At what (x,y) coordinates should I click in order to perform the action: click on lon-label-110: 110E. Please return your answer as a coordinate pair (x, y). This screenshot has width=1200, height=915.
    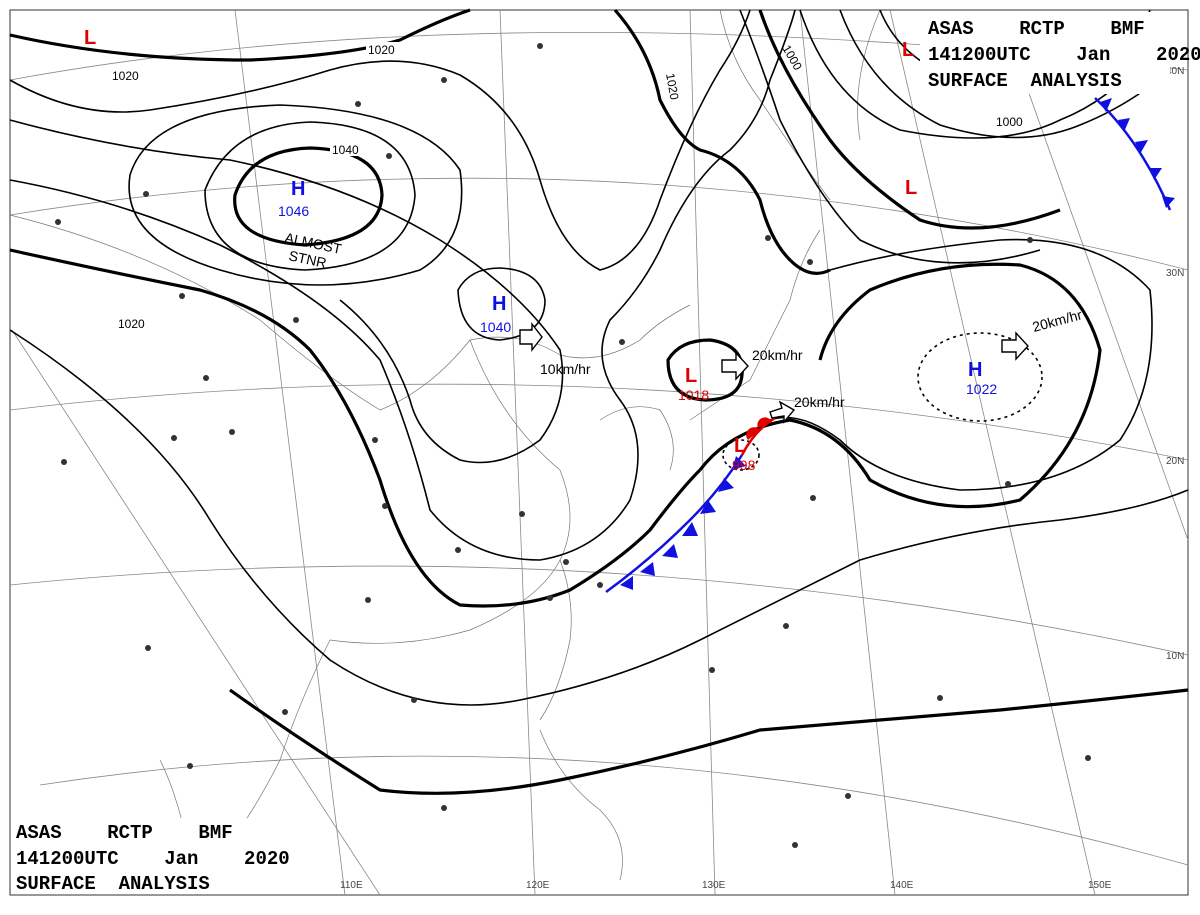
    Looking at the image, I should click on (351, 885).